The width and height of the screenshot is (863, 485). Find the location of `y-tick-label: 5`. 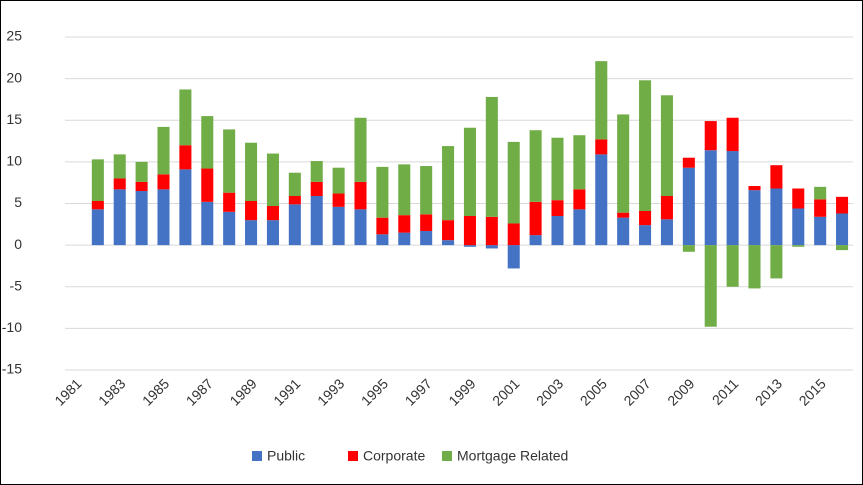

y-tick-label: 5 is located at coordinates (18, 202).